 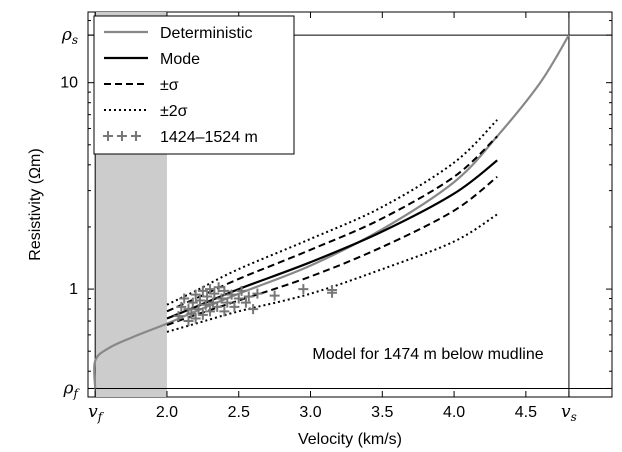 I want to click on legend-label-1: Mode, so click(x=180, y=59).